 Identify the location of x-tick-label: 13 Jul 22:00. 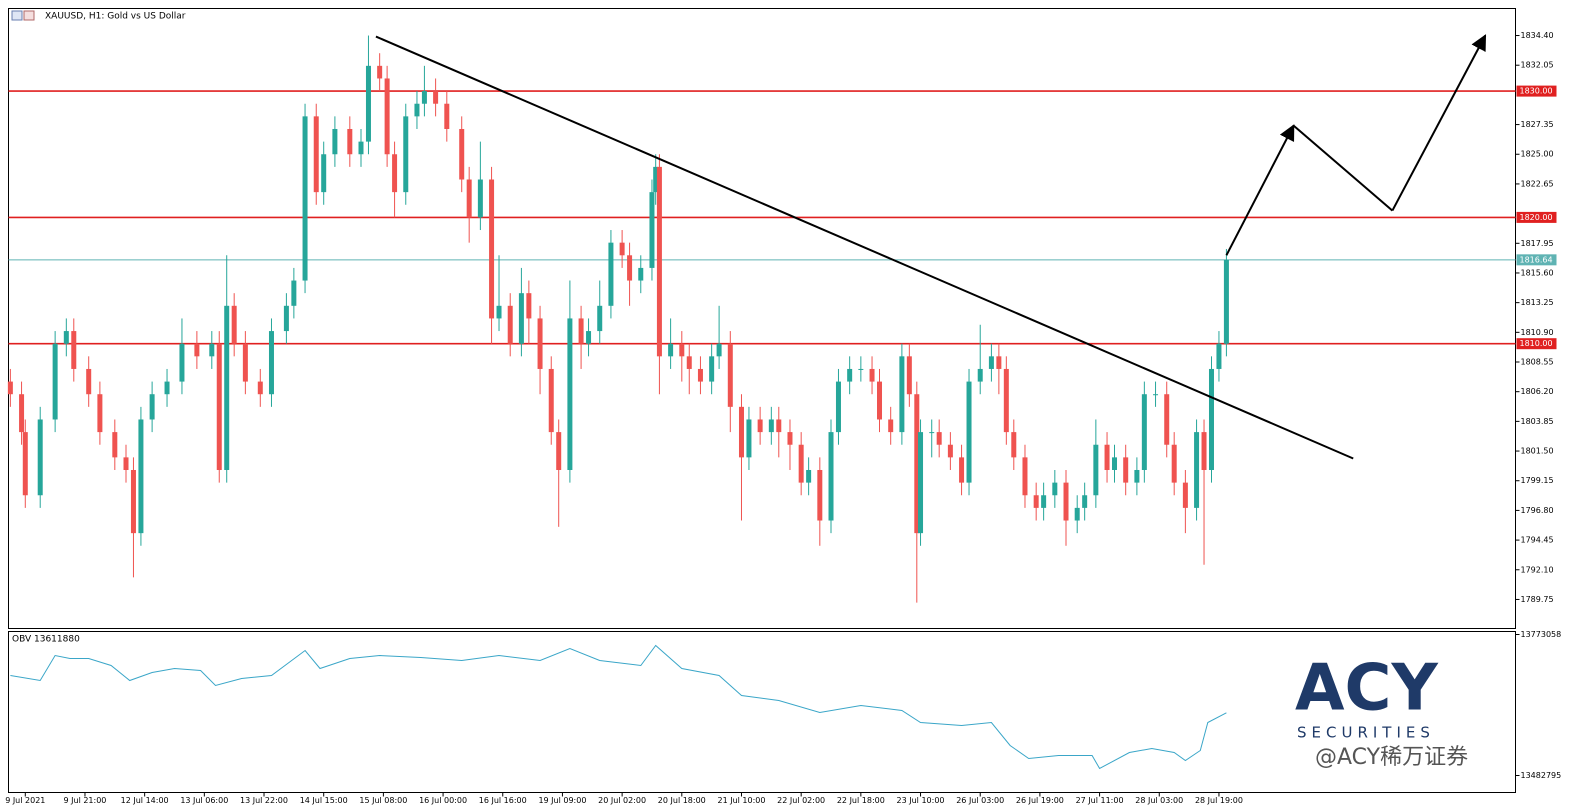
(264, 800).